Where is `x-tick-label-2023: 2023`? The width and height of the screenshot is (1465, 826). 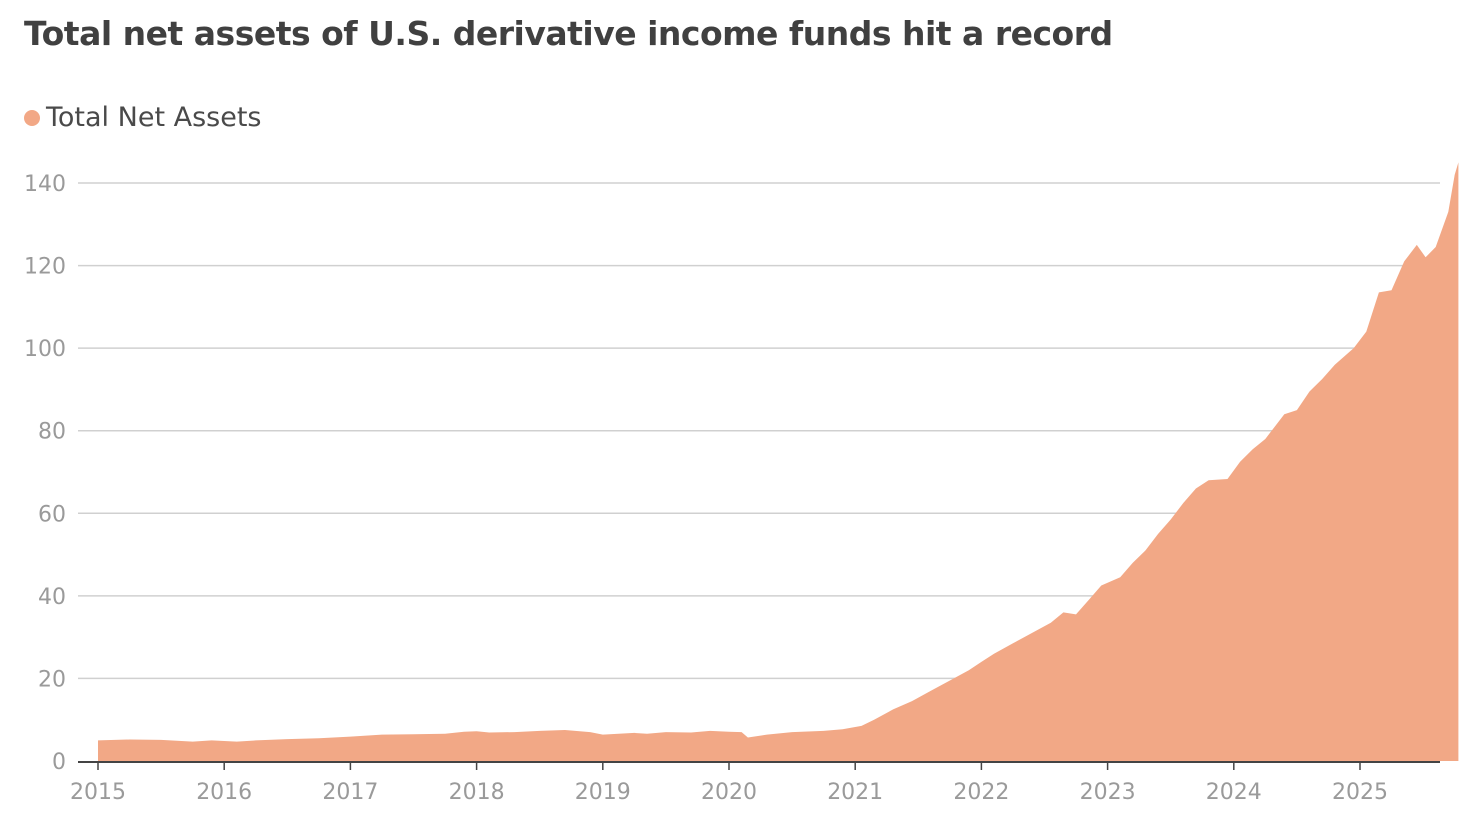
x-tick-label-2023: 2023 is located at coordinates (1108, 792).